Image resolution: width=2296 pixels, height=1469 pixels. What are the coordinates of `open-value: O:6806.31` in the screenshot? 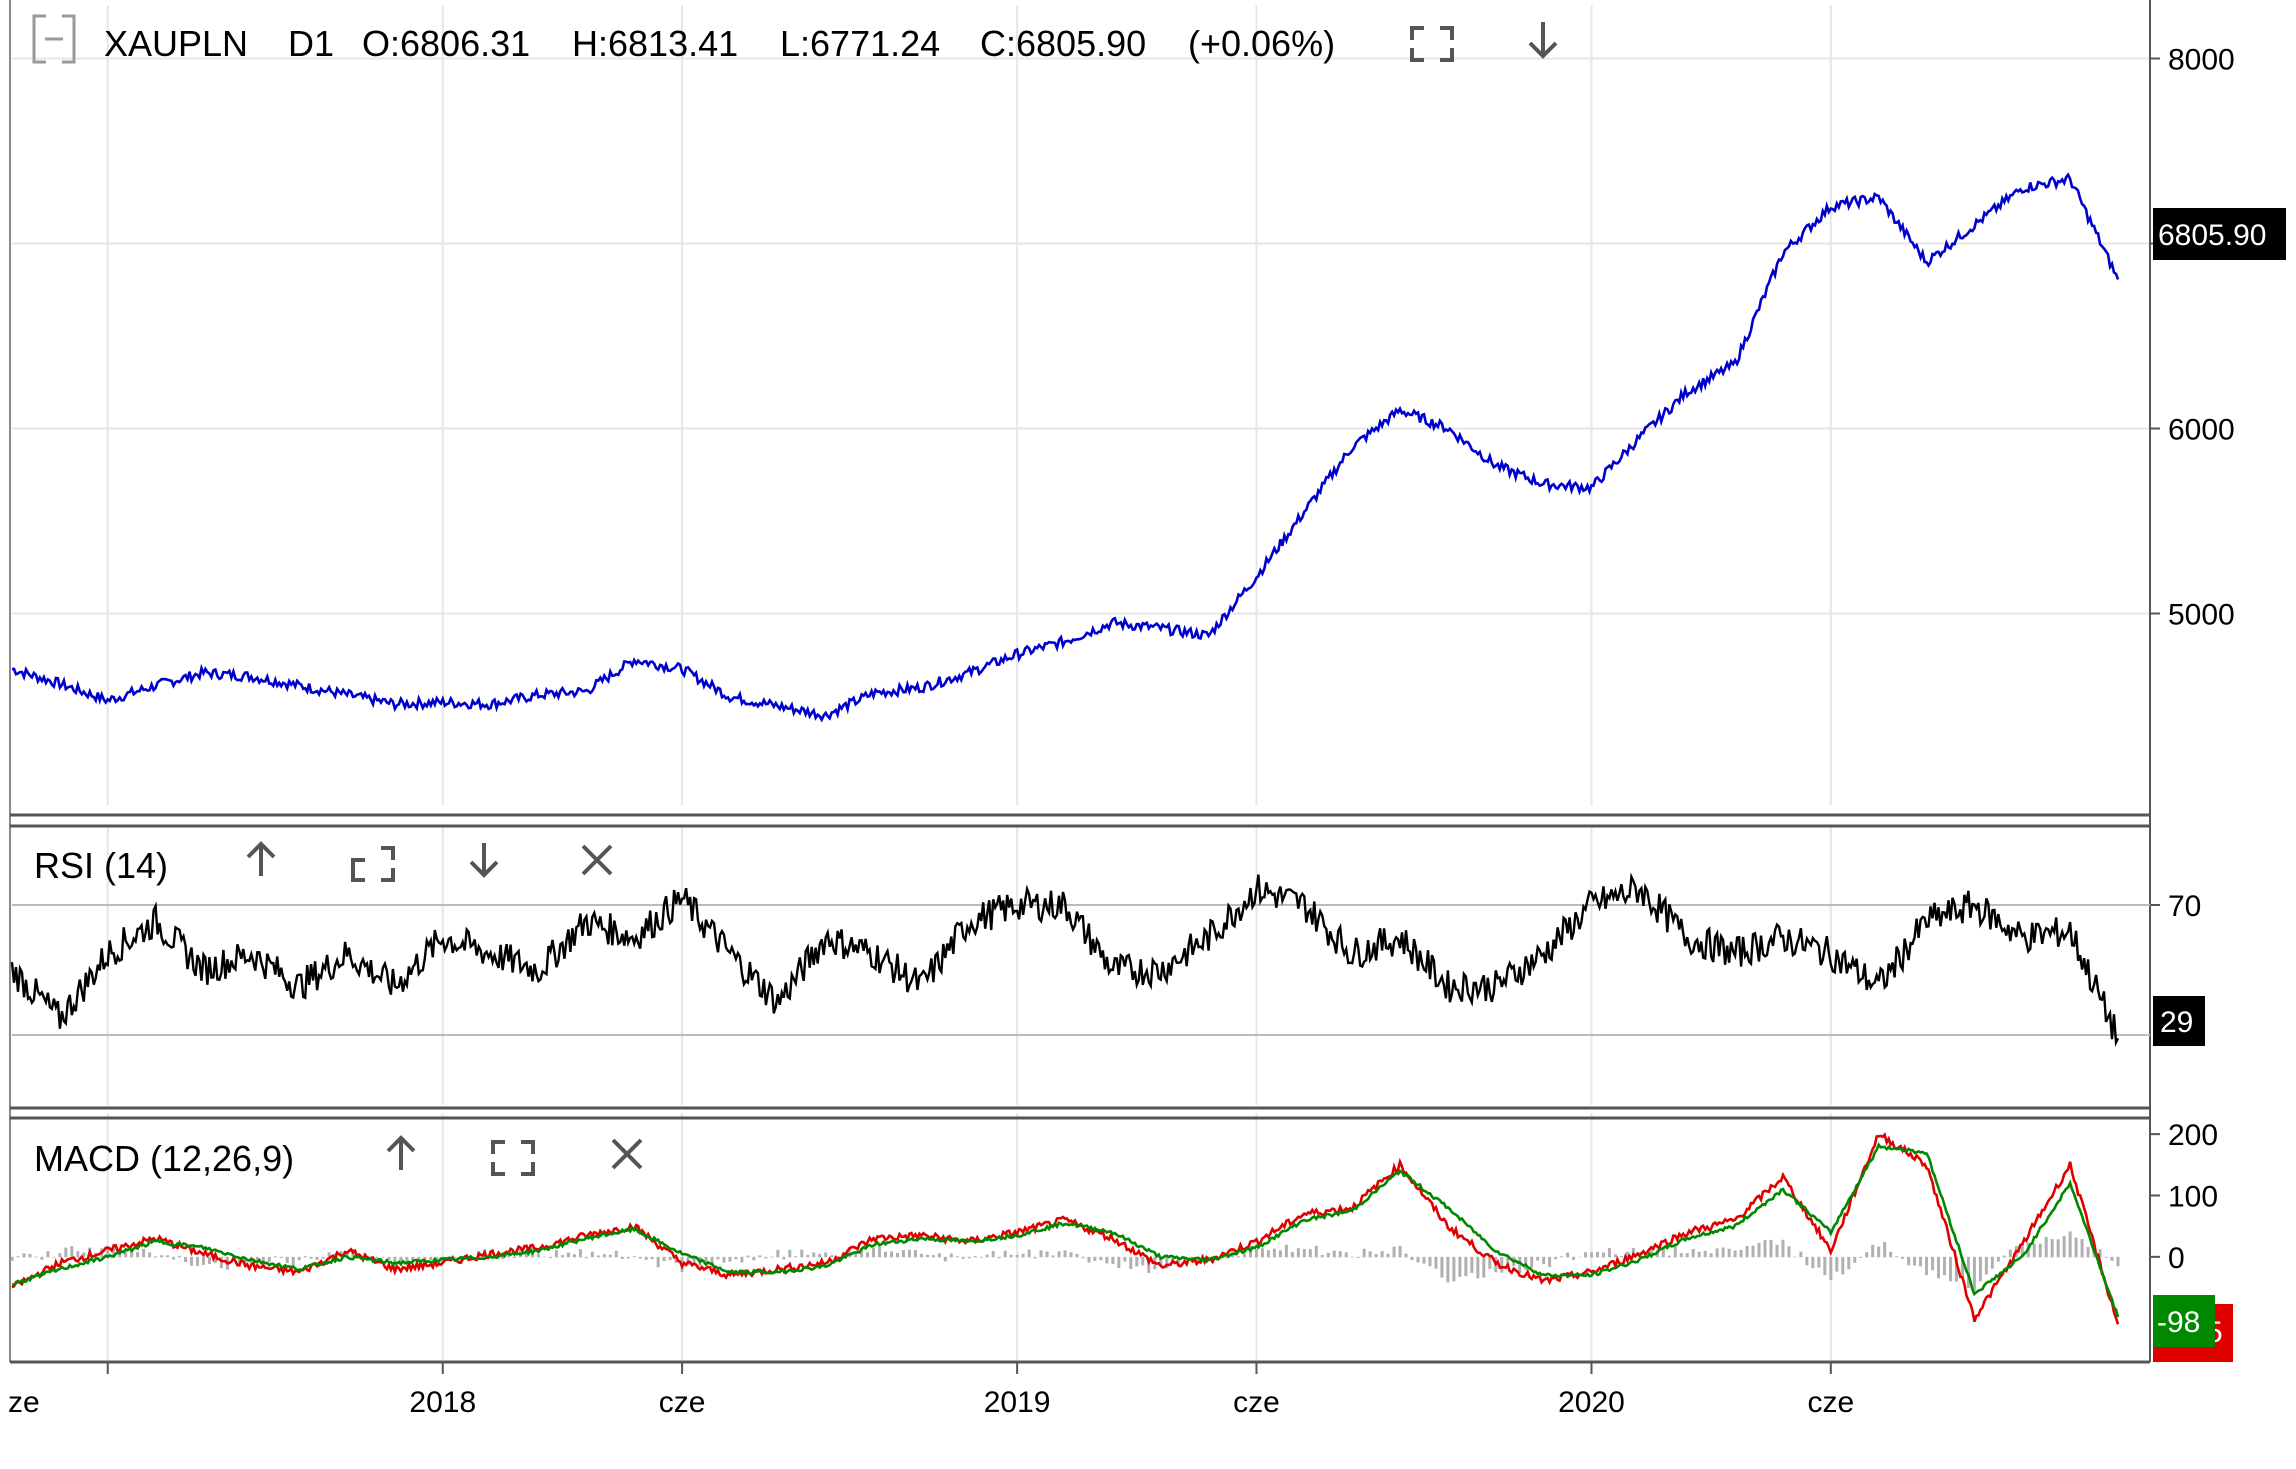 It's located at (446, 43).